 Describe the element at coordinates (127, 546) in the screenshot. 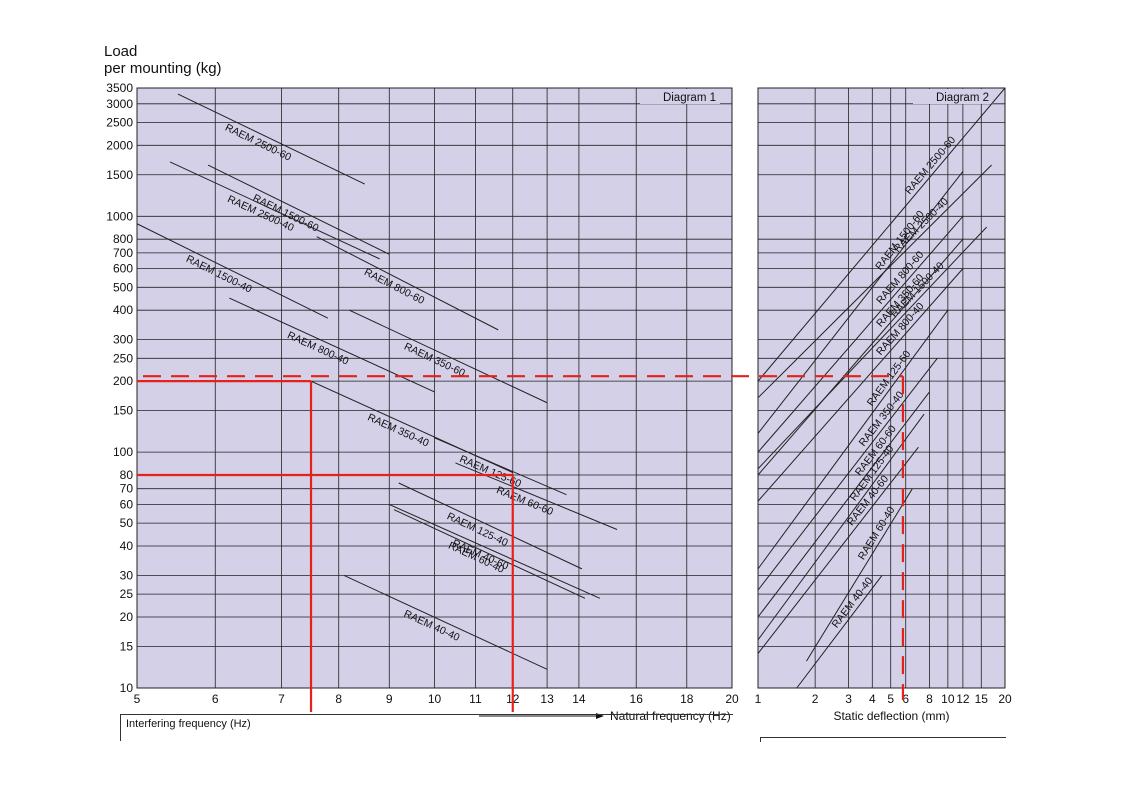

I see `y-tick-label: 40` at that location.